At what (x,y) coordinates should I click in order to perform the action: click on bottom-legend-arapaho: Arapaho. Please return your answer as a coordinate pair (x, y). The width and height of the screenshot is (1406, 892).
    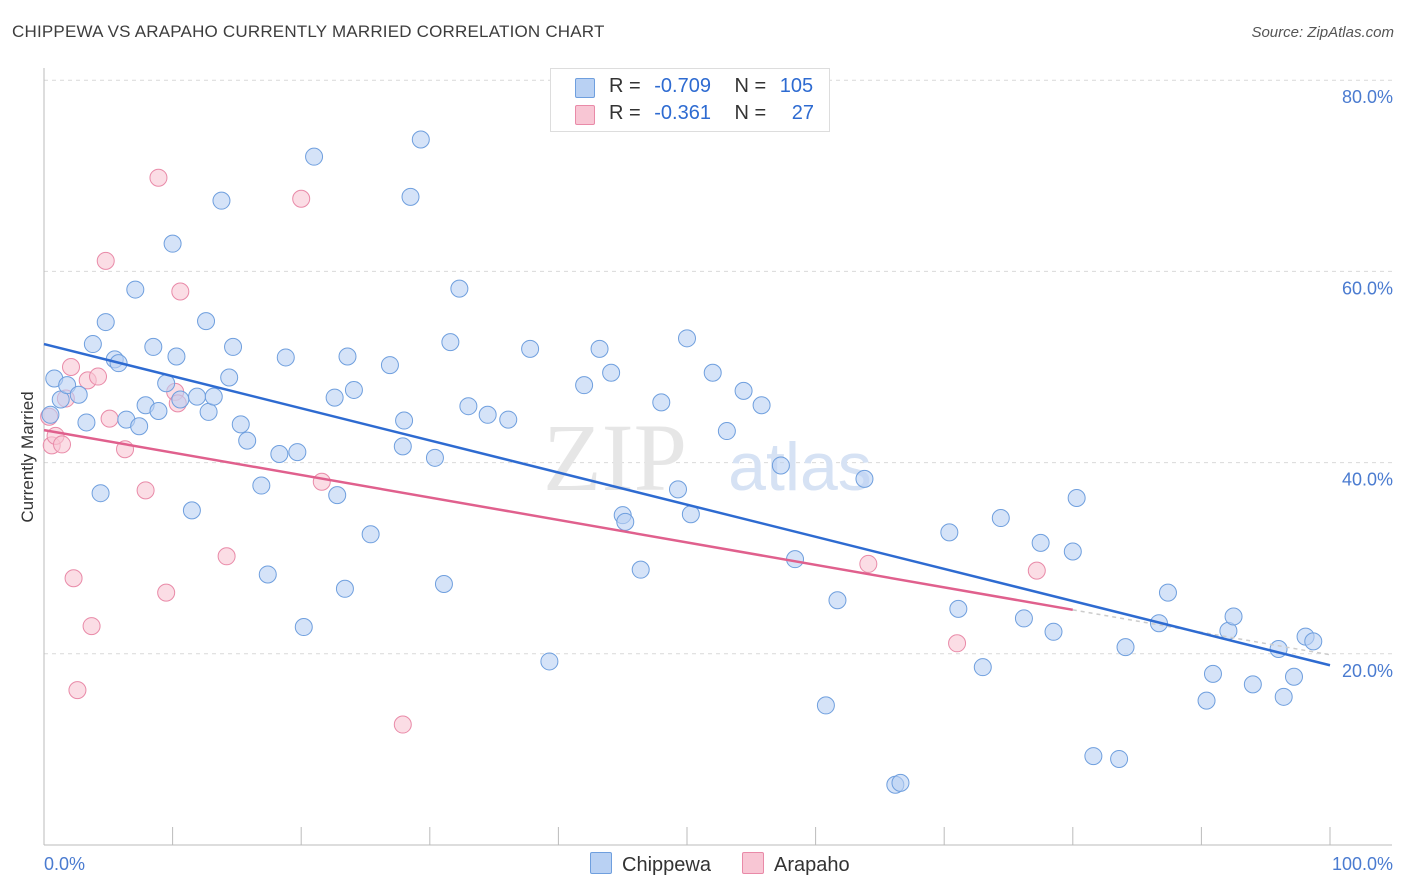
    Looking at the image, I should click on (796, 864).